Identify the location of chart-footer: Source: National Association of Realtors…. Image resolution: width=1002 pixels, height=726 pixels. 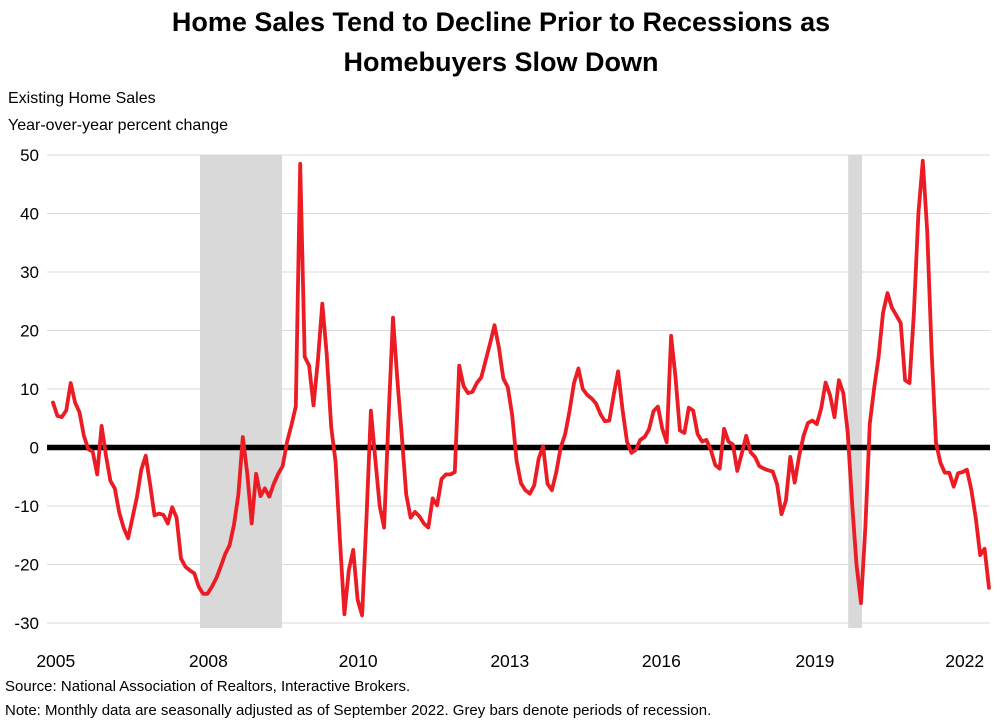
(358, 698).